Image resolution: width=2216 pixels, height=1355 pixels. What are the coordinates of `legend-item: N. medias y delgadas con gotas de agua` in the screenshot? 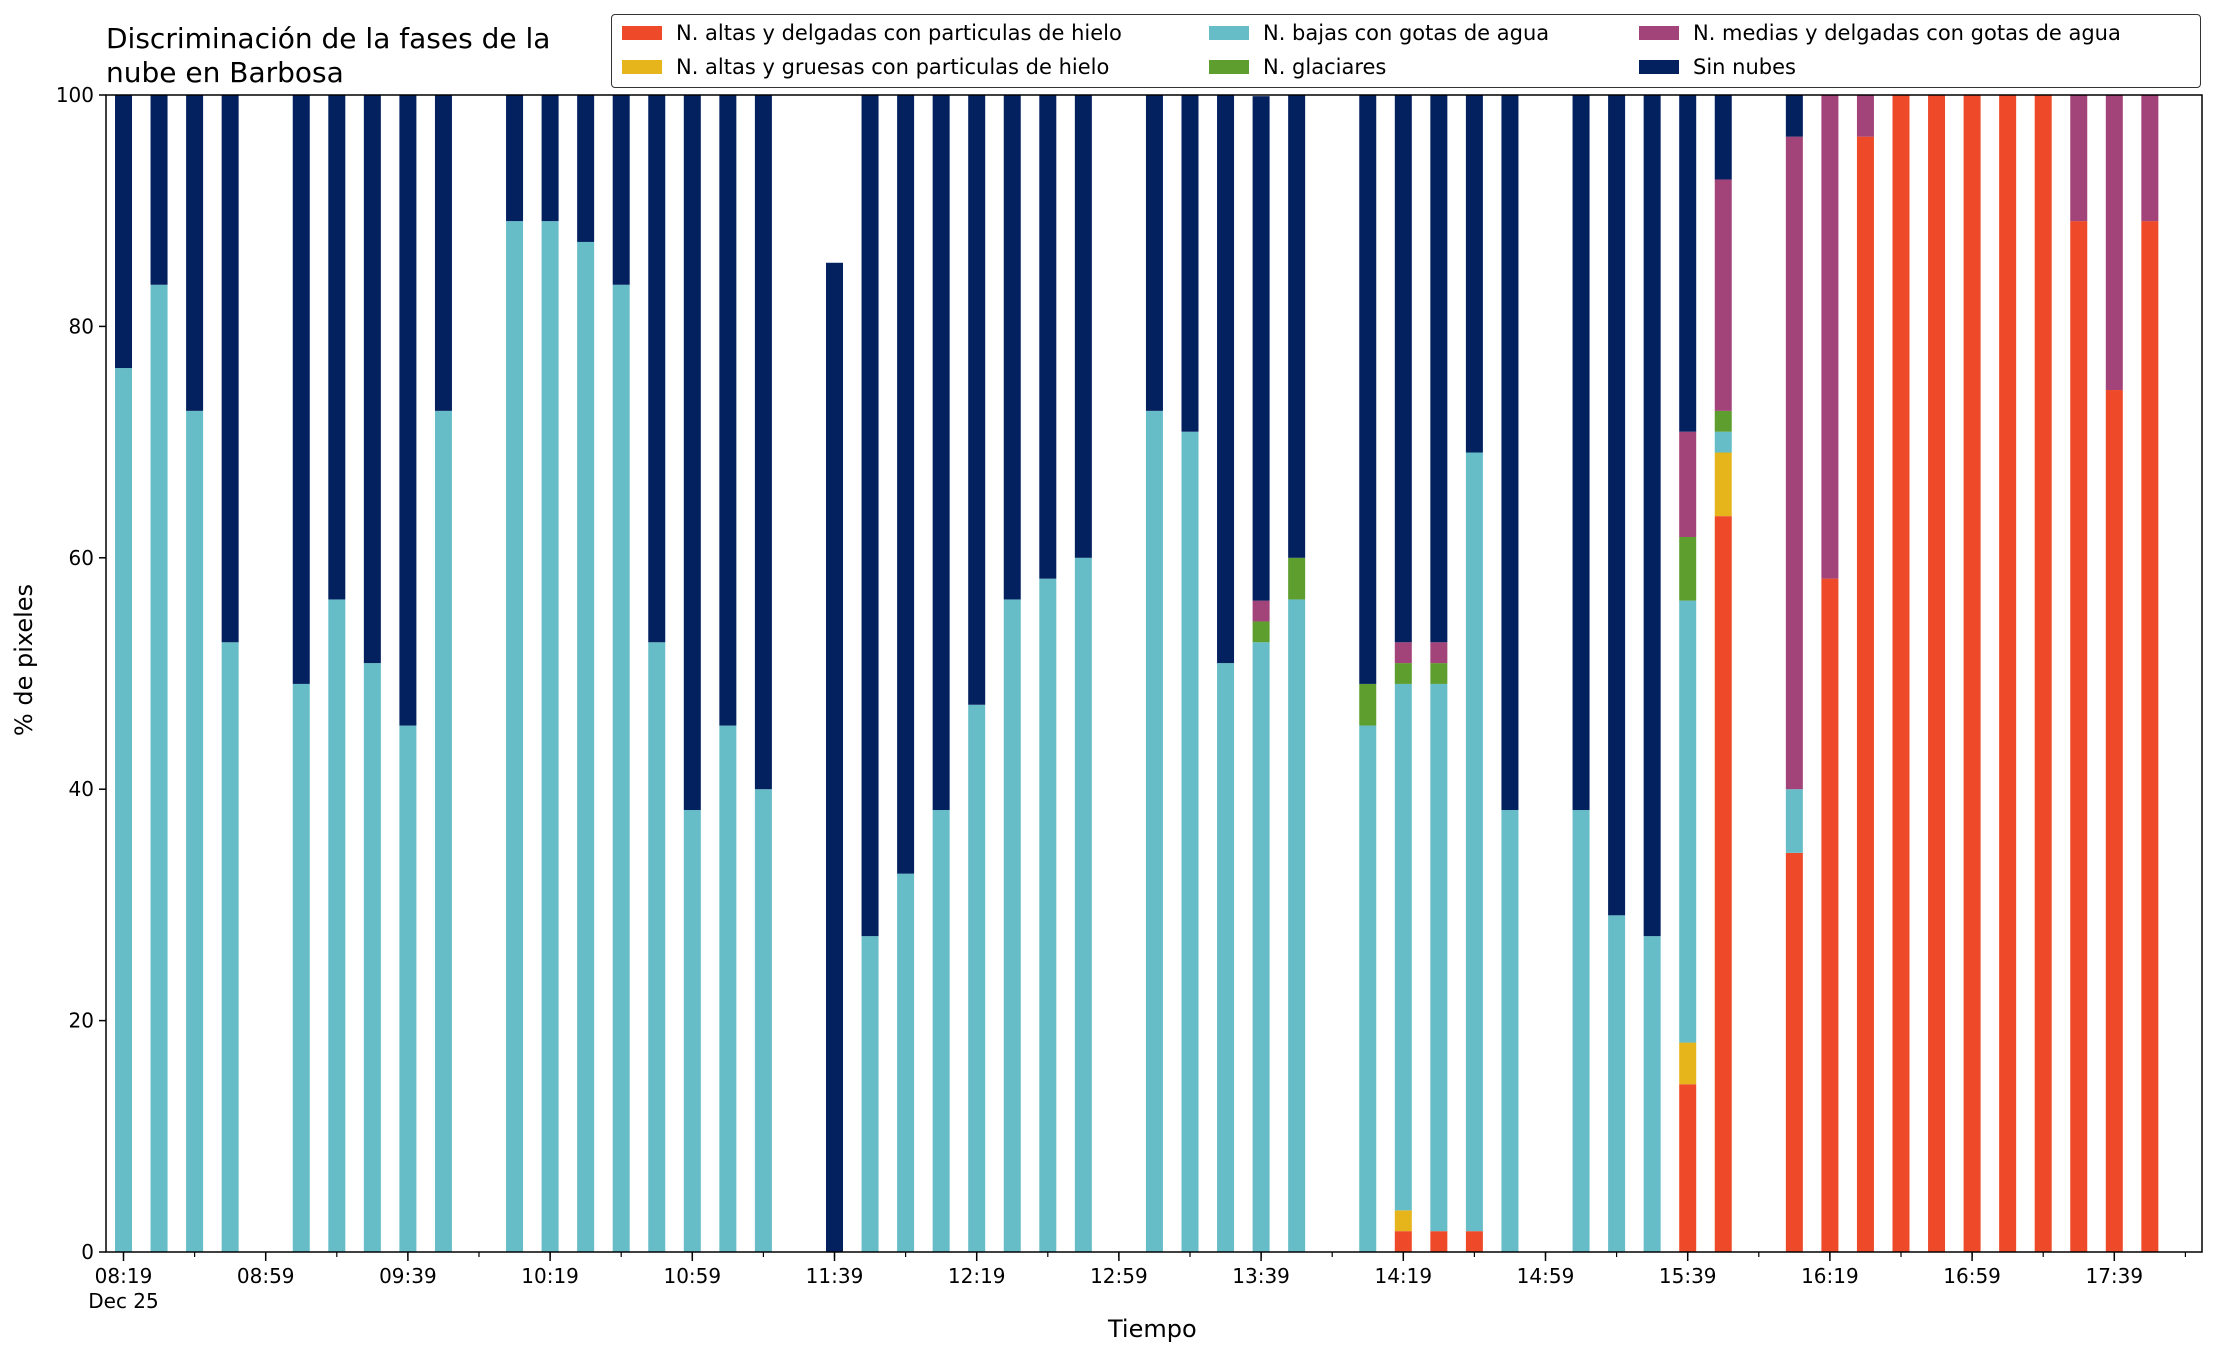 It's located at (1880, 33).